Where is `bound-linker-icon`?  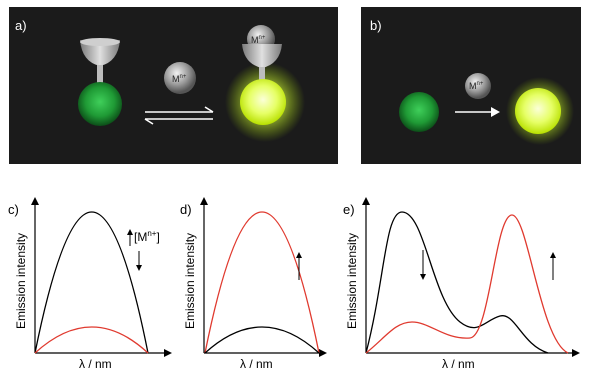
bound-linker-icon is located at coordinates (262, 74).